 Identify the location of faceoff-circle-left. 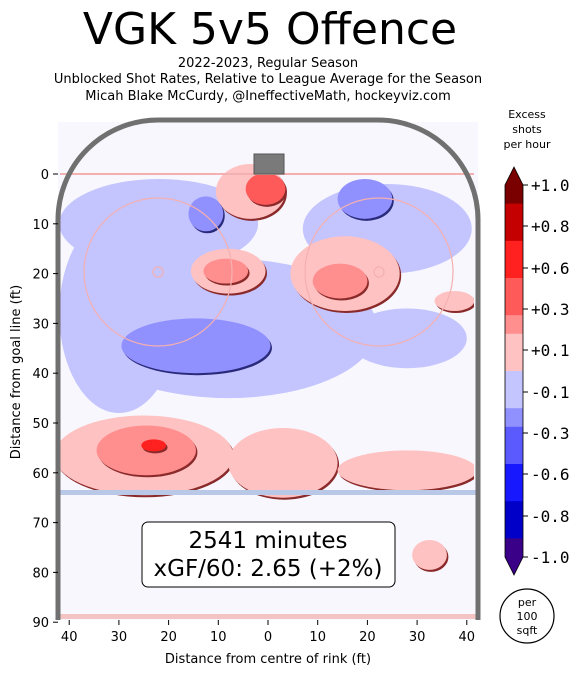
(158, 272).